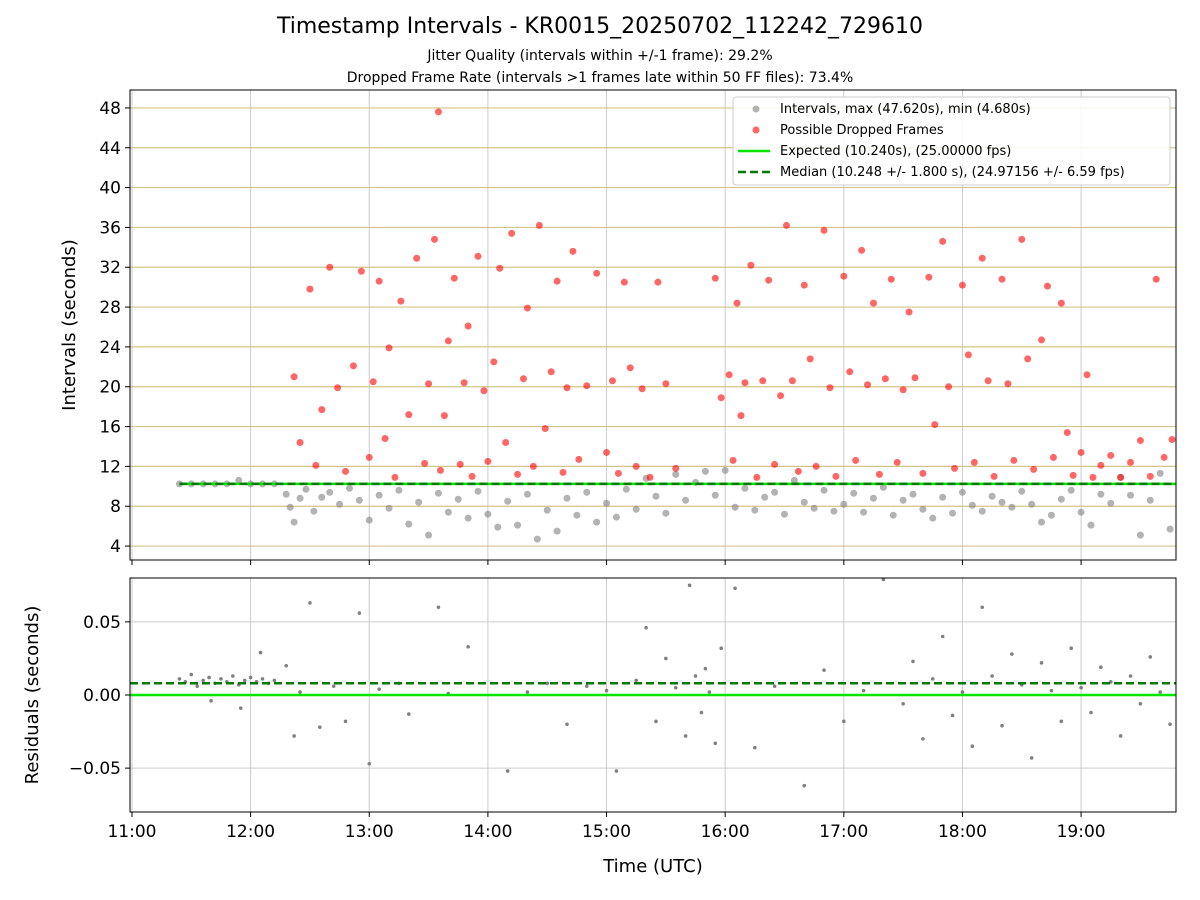 The height and width of the screenshot is (900, 1200). What do you see at coordinates (843, 832) in the screenshot?
I see `x-tick-label-6: 17:00` at bounding box center [843, 832].